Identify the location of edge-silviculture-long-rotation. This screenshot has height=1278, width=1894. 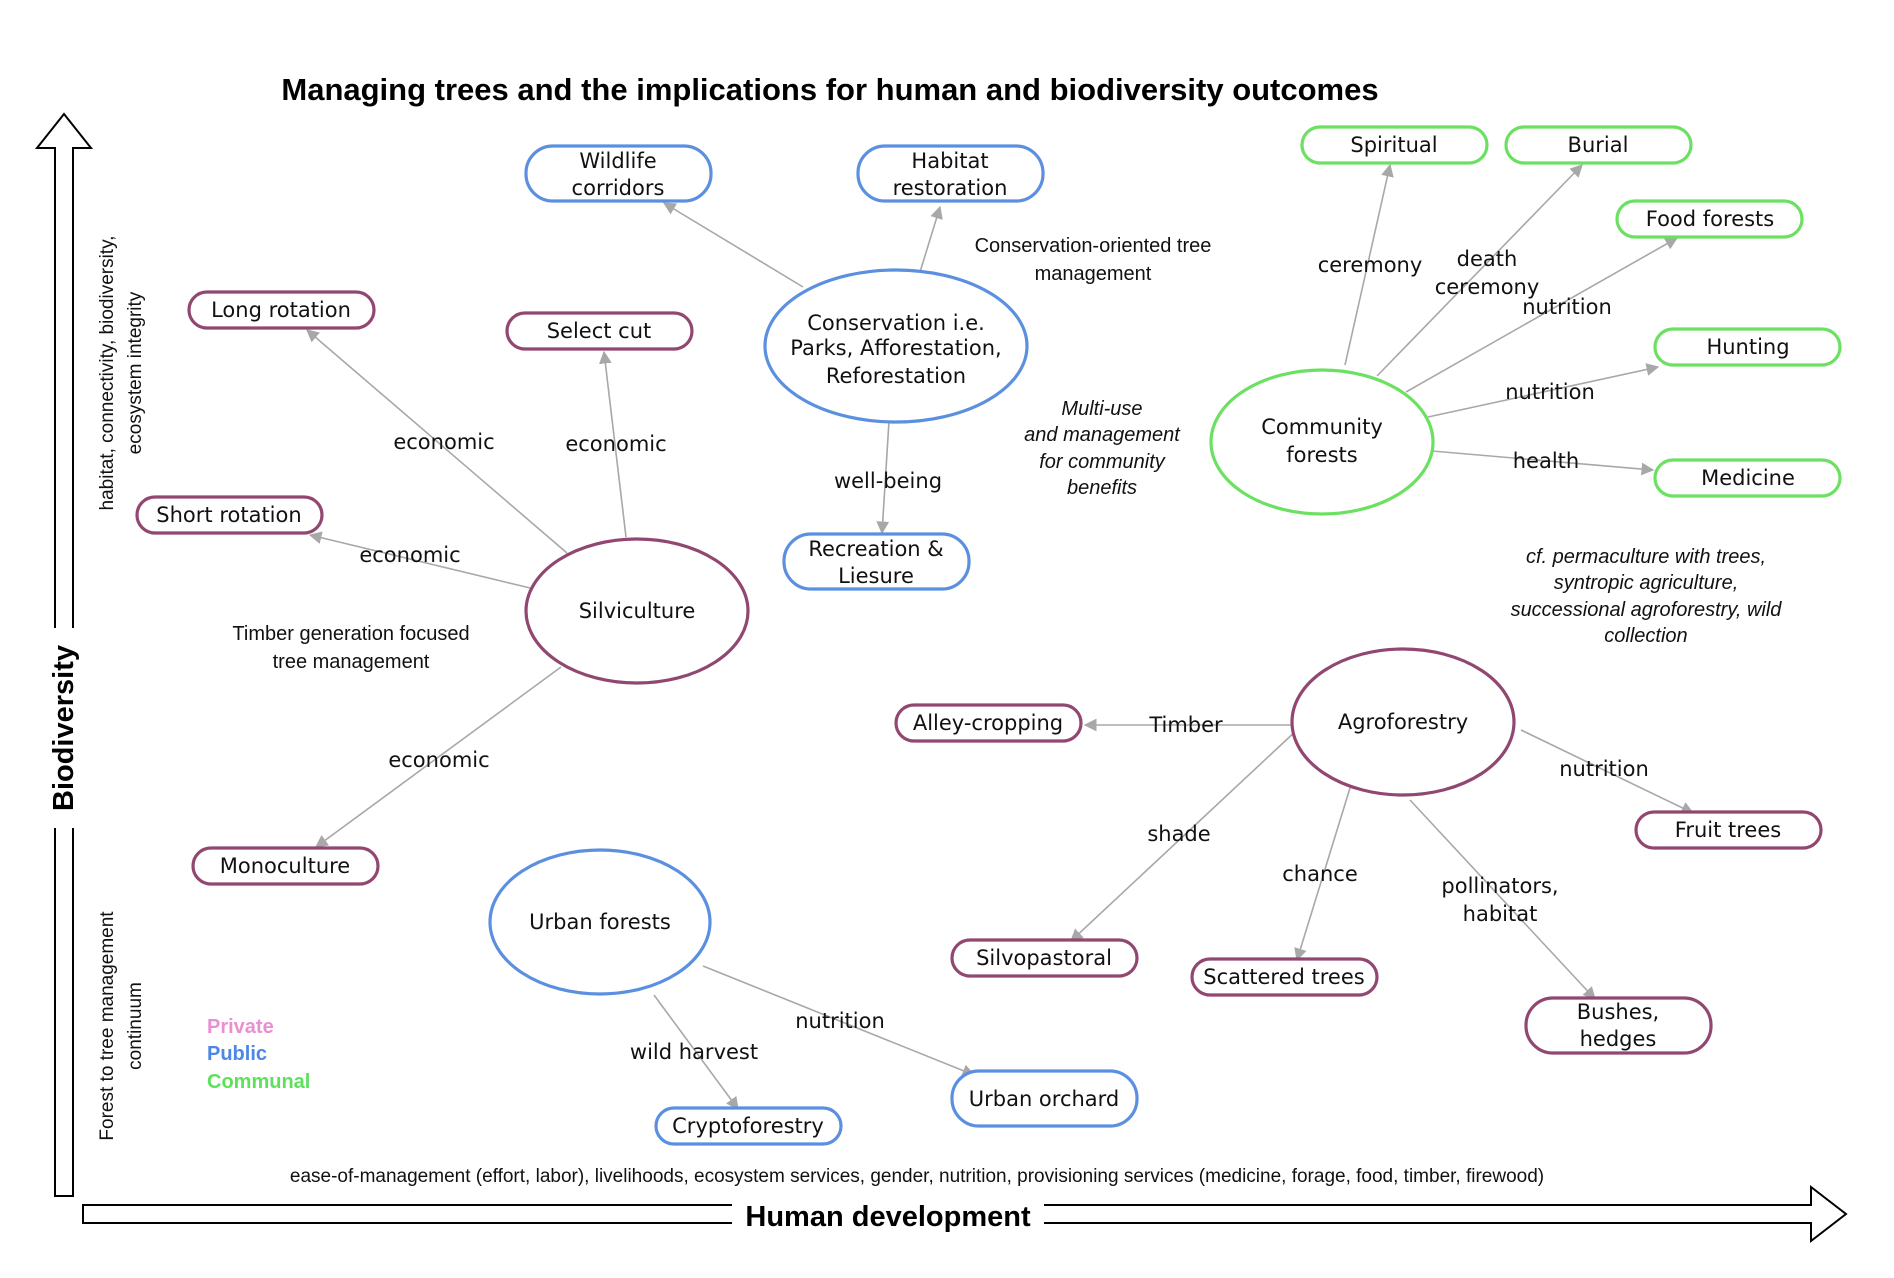
(437, 441).